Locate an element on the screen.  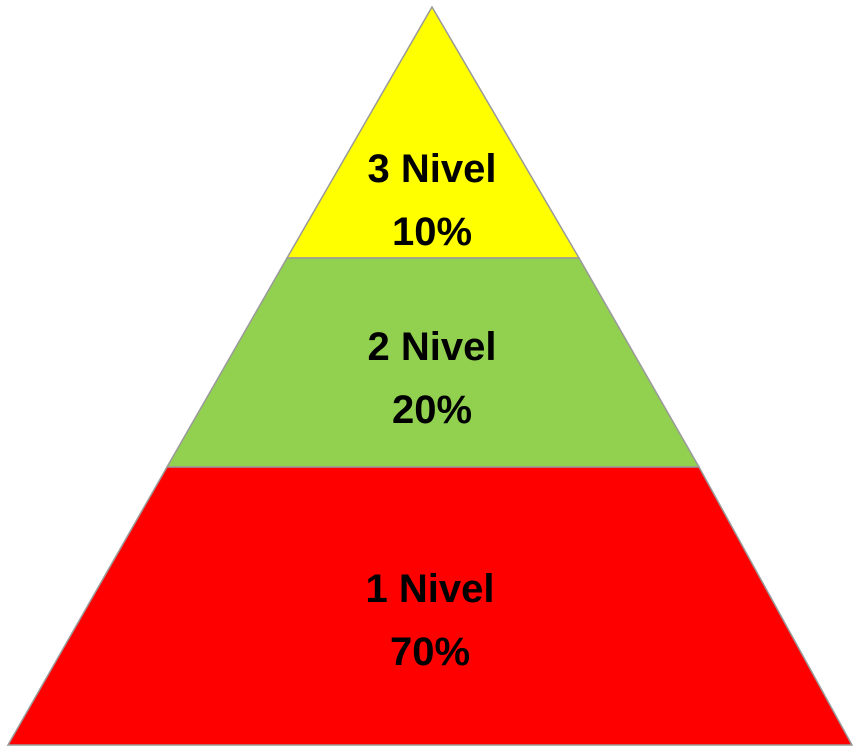
pyramid-tier-1-level-label: 1 Nivel is located at coordinates (430, 589).